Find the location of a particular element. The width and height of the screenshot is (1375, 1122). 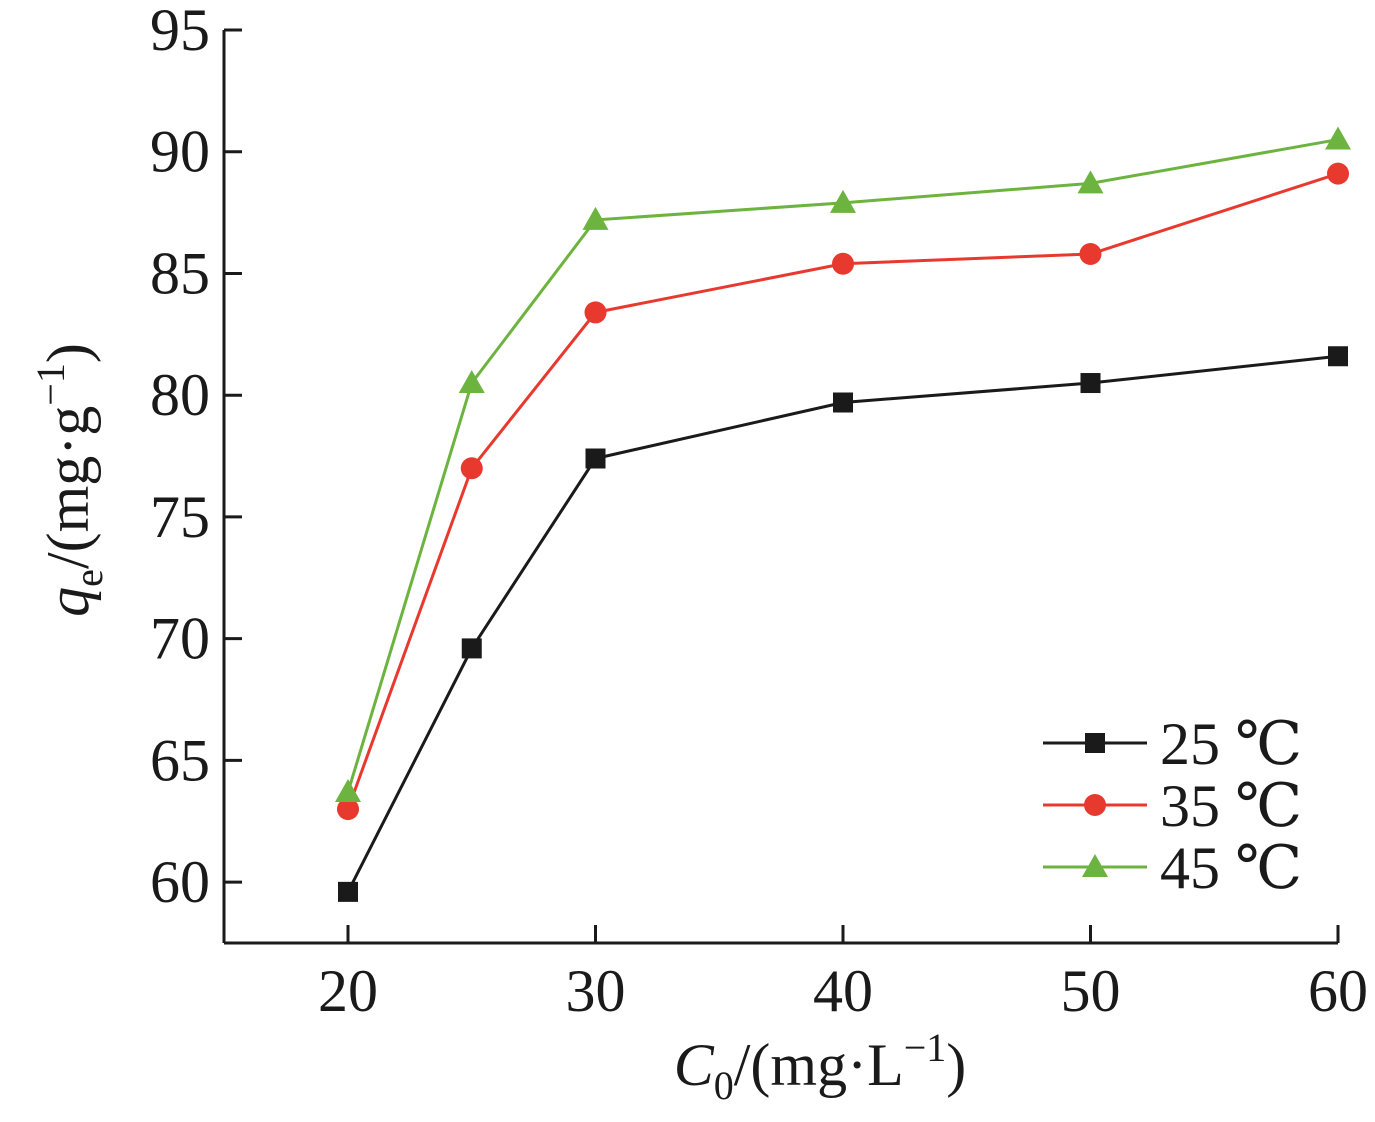

y-axis-title-main: q is located at coordinates (68, 602).